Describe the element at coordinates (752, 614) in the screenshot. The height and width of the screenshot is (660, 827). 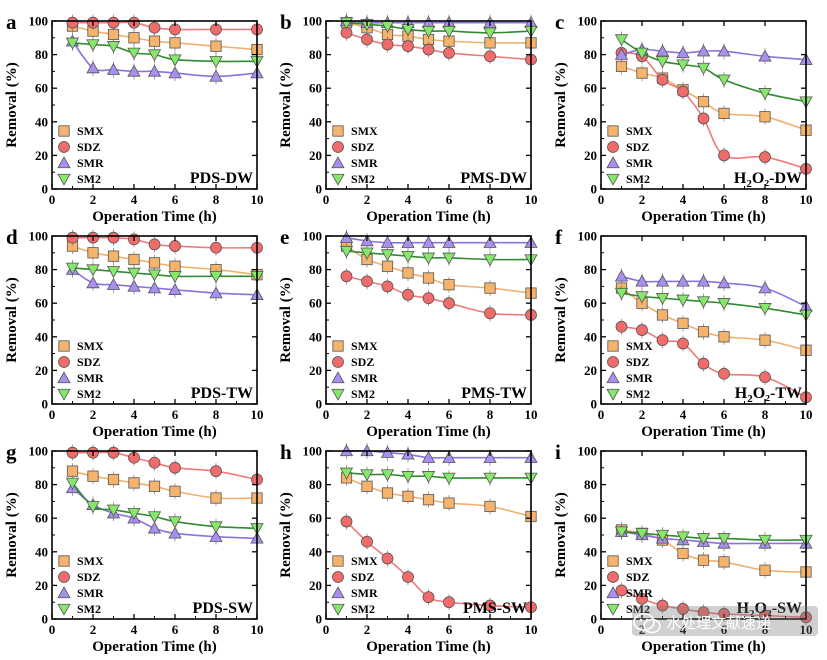
I see `condition-sub: 2` at that location.